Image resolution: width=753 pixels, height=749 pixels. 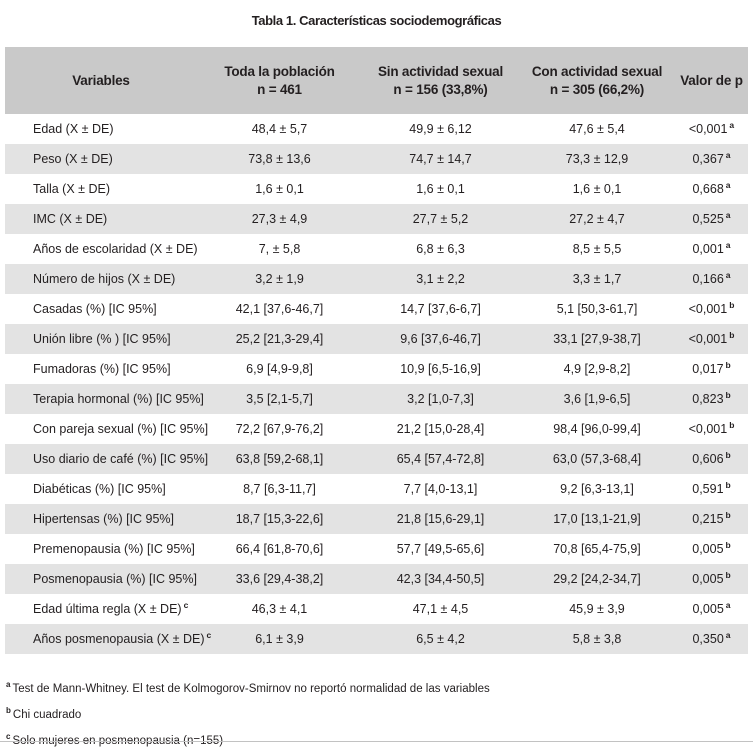 I want to click on cell-total-population: 63,8 [59,2-68,1], so click(x=279, y=459).